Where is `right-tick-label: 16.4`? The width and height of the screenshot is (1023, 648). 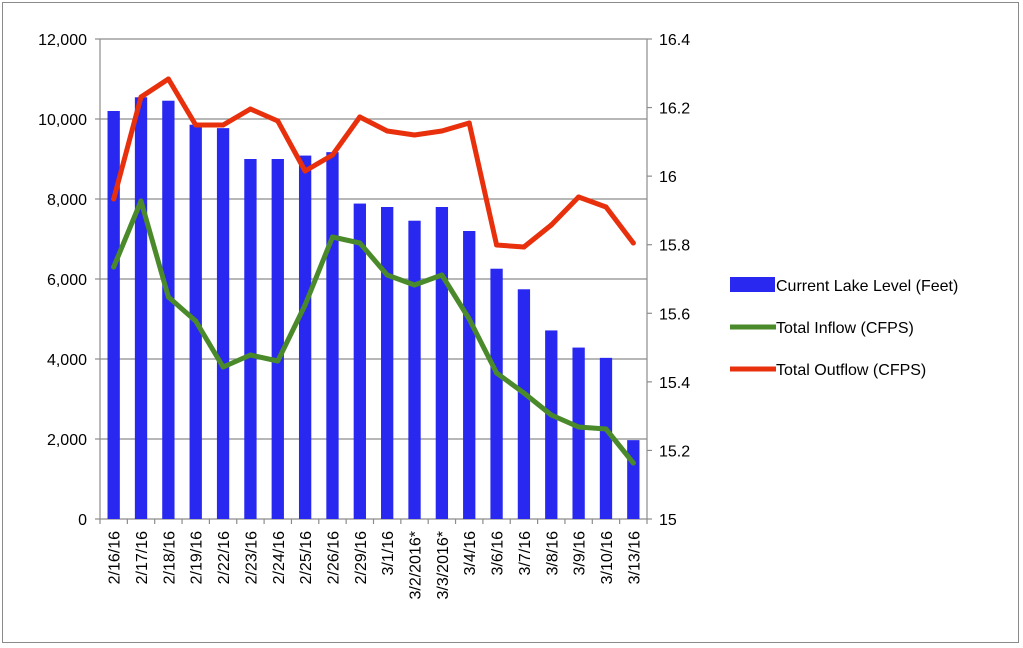 right-tick-label: 16.4 is located at coordinates (674, 40).